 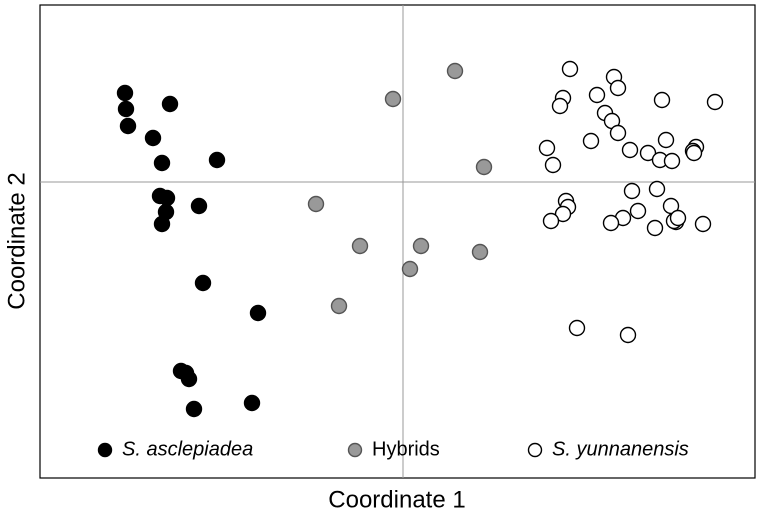 I want to click on legend-label: Hybrids, so click(x=406, y=449).